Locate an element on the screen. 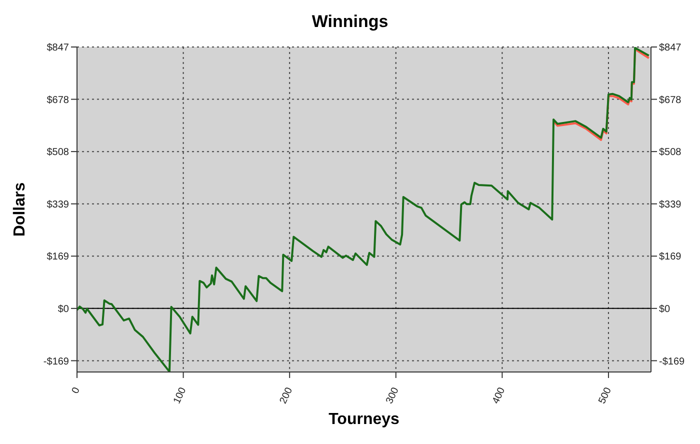  x-tick-label: 500 is located at coordinates (605, 395).